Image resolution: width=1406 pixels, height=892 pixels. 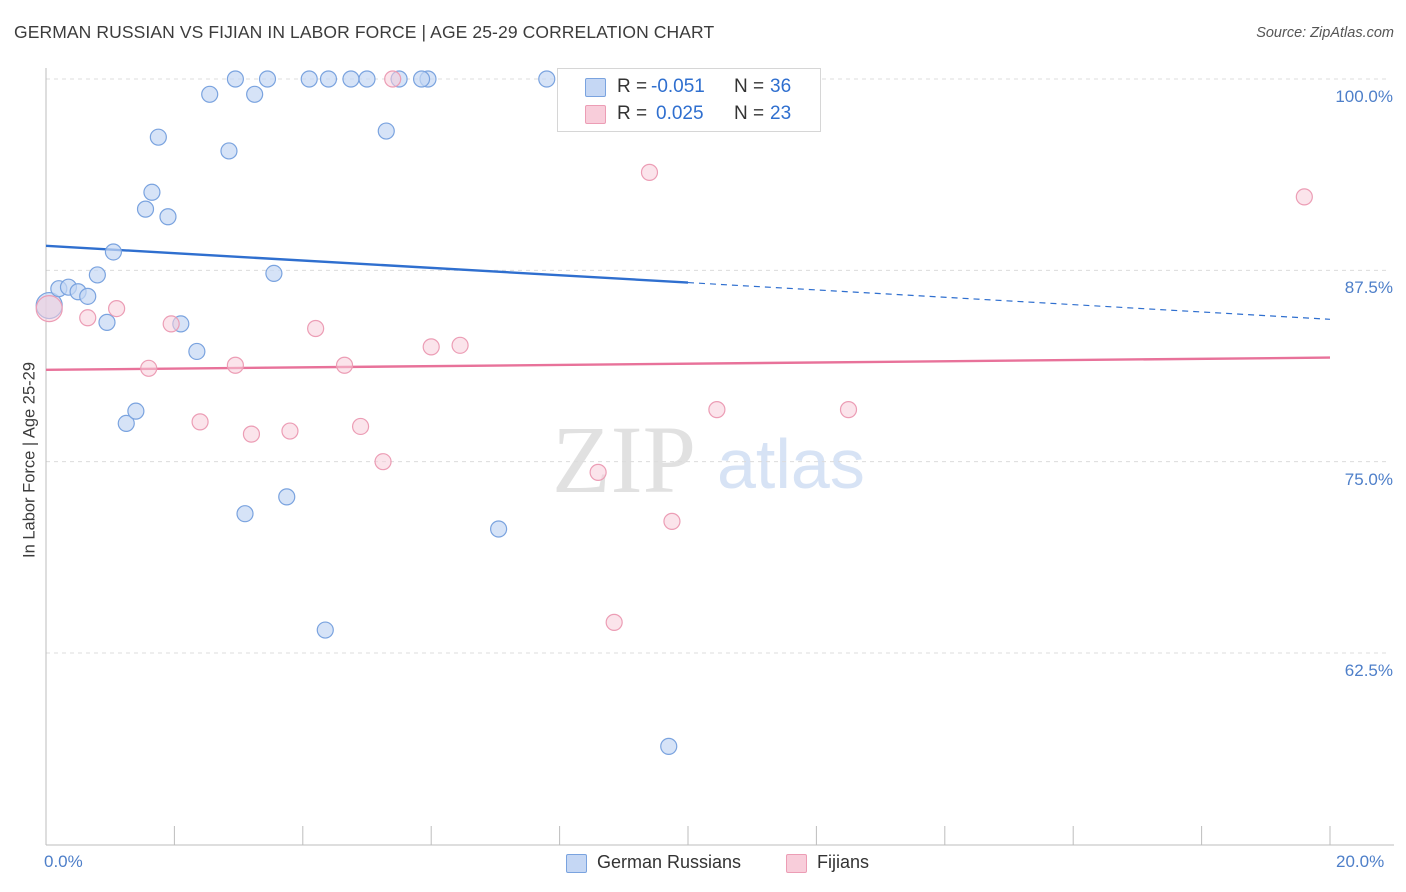 I want to click on legend-label-fijians: Fijians, so click(x=843, y=862).